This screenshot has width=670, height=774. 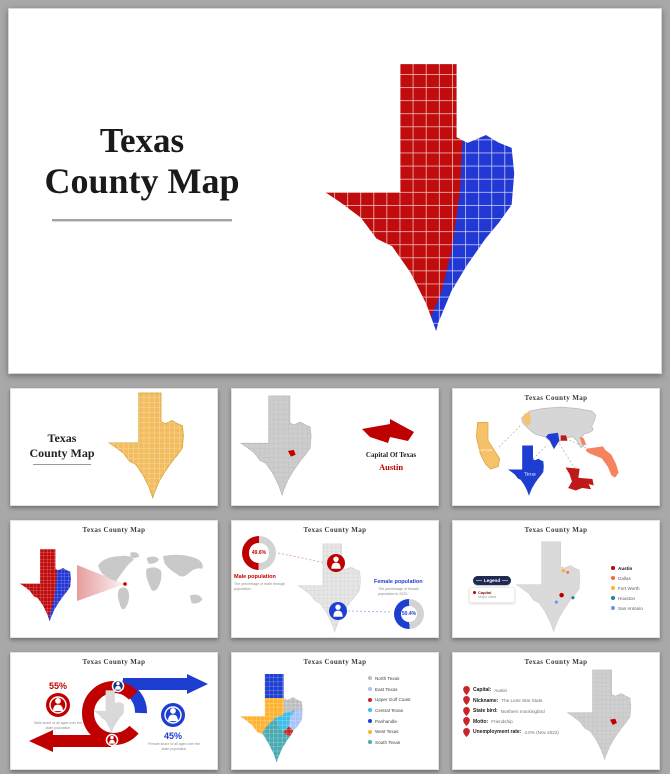 What do you see at coordinates (613, 568) in the screenshot?
I see `austin-dot-icon` at bounding box center [613, 568].